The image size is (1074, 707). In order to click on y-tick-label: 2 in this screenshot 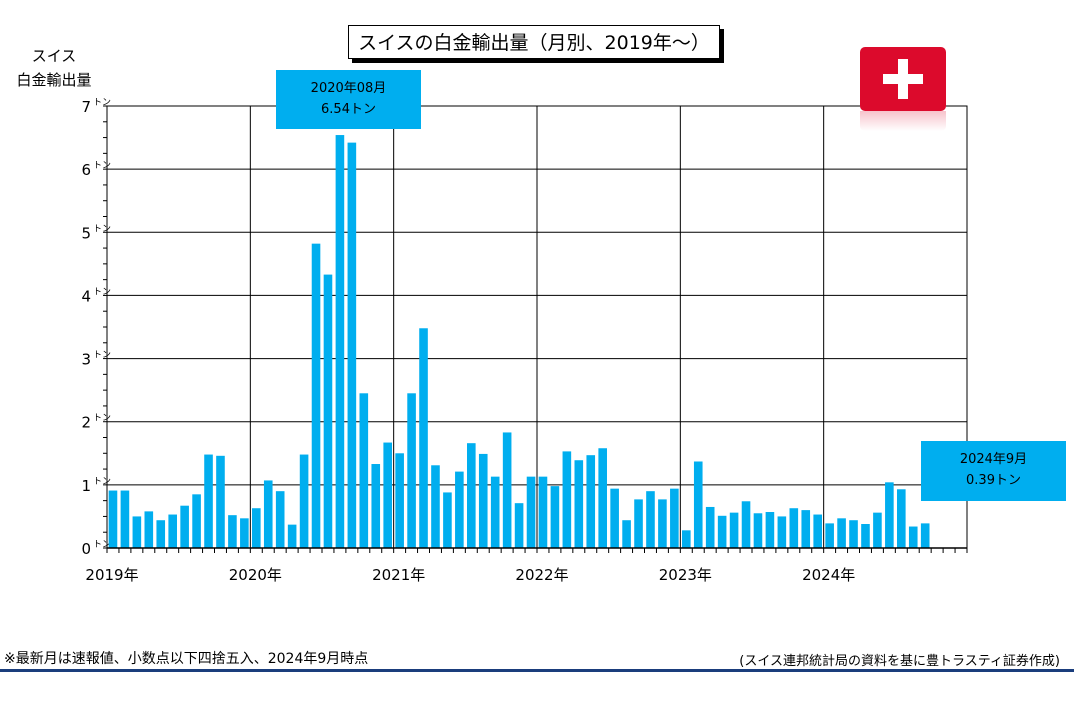, I will do `click(86, 423)`.